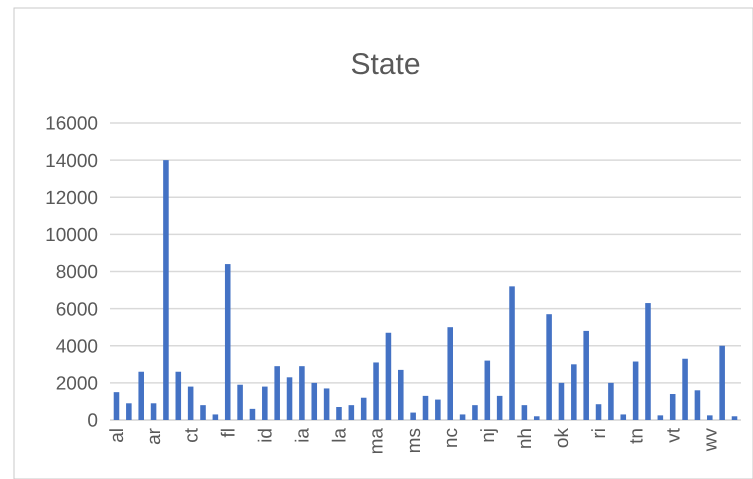  Describe the element at coordinates (451, 438) in the screenshot. I see `x-tick-label: nc` at that location.